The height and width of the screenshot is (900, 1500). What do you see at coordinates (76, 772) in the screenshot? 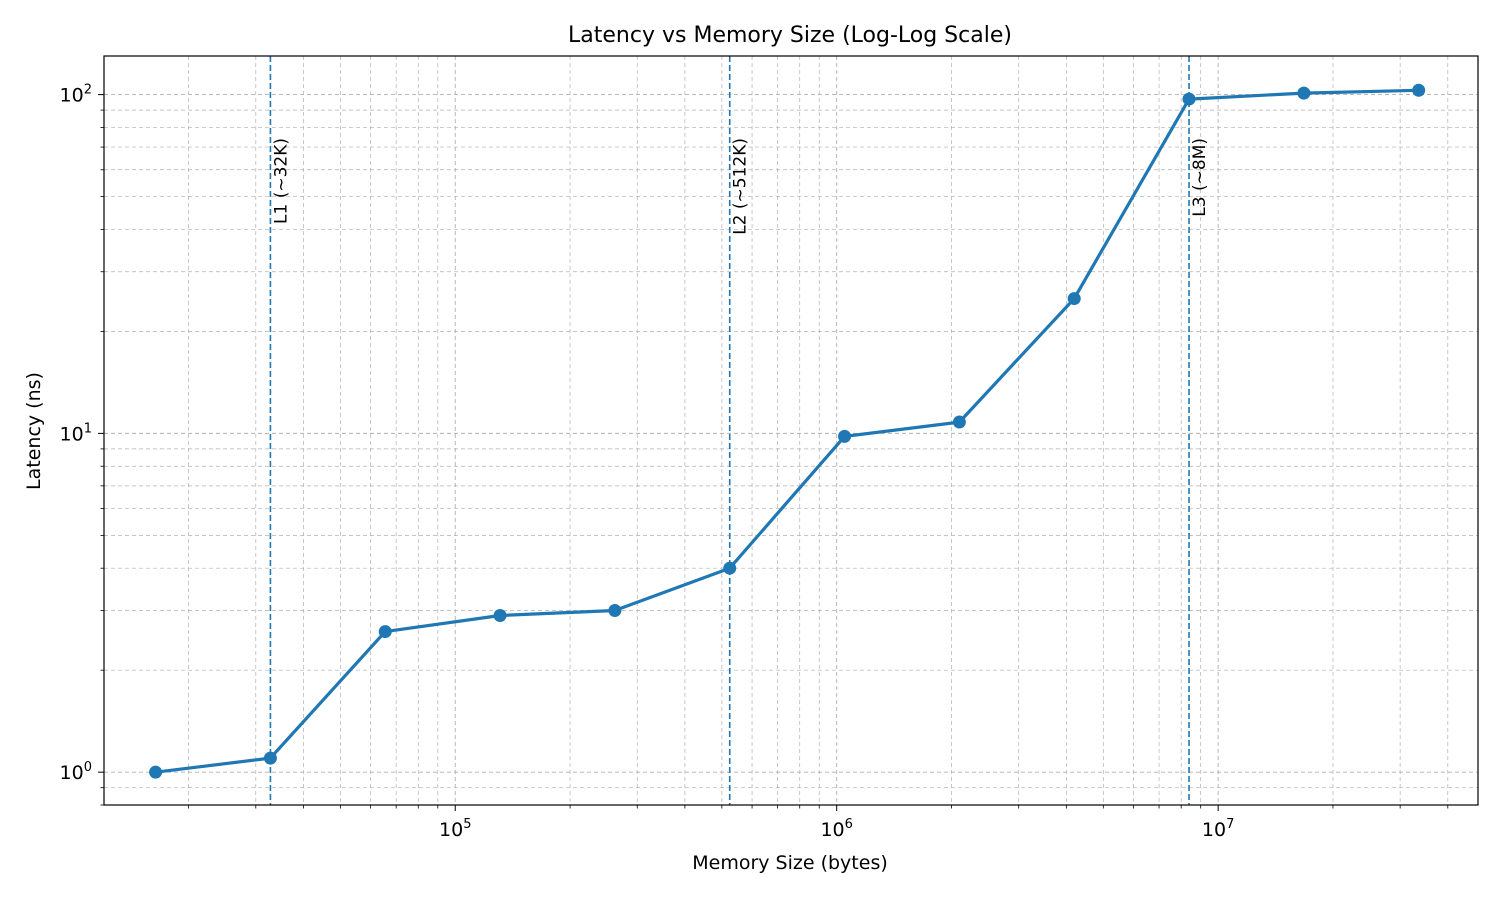
I see `y-tick-label: 100` at bounding box center [76, 772].